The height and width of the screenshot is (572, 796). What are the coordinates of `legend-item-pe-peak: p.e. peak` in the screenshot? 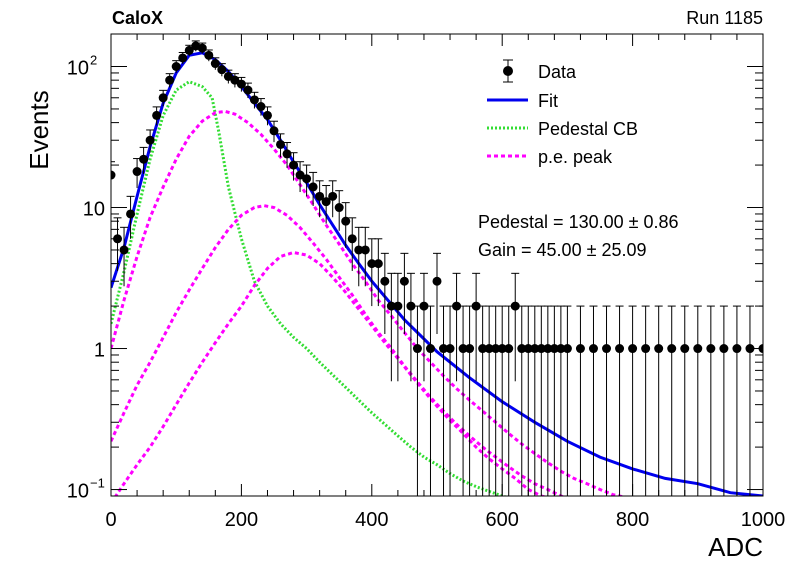 It's located at (550, 157).